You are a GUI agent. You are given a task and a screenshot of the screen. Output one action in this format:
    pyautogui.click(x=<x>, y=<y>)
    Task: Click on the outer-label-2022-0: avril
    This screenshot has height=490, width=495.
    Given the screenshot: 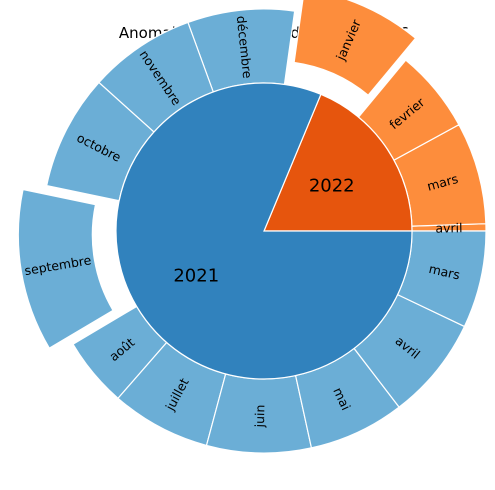 What is the action you would take?
    pyautogui.click(x=448, y=227)
    